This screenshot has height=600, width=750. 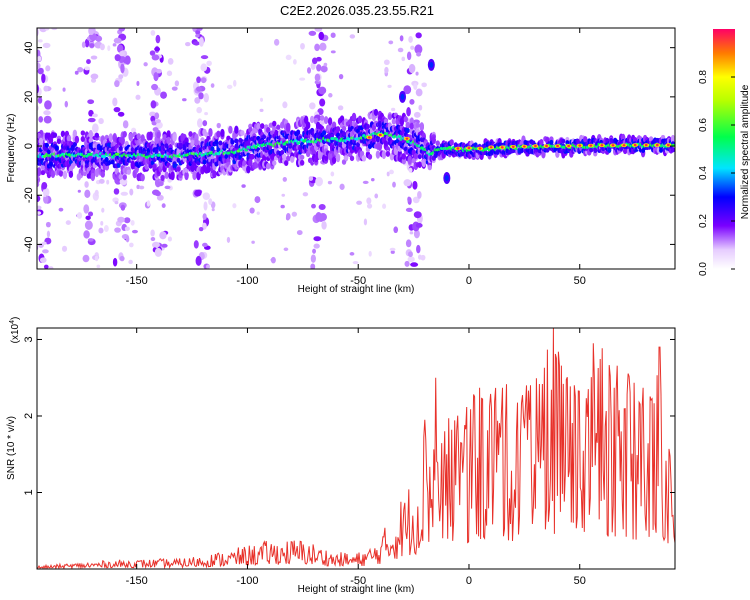 I want to click on x-tick-label: 0, so click(x=469, y=581).